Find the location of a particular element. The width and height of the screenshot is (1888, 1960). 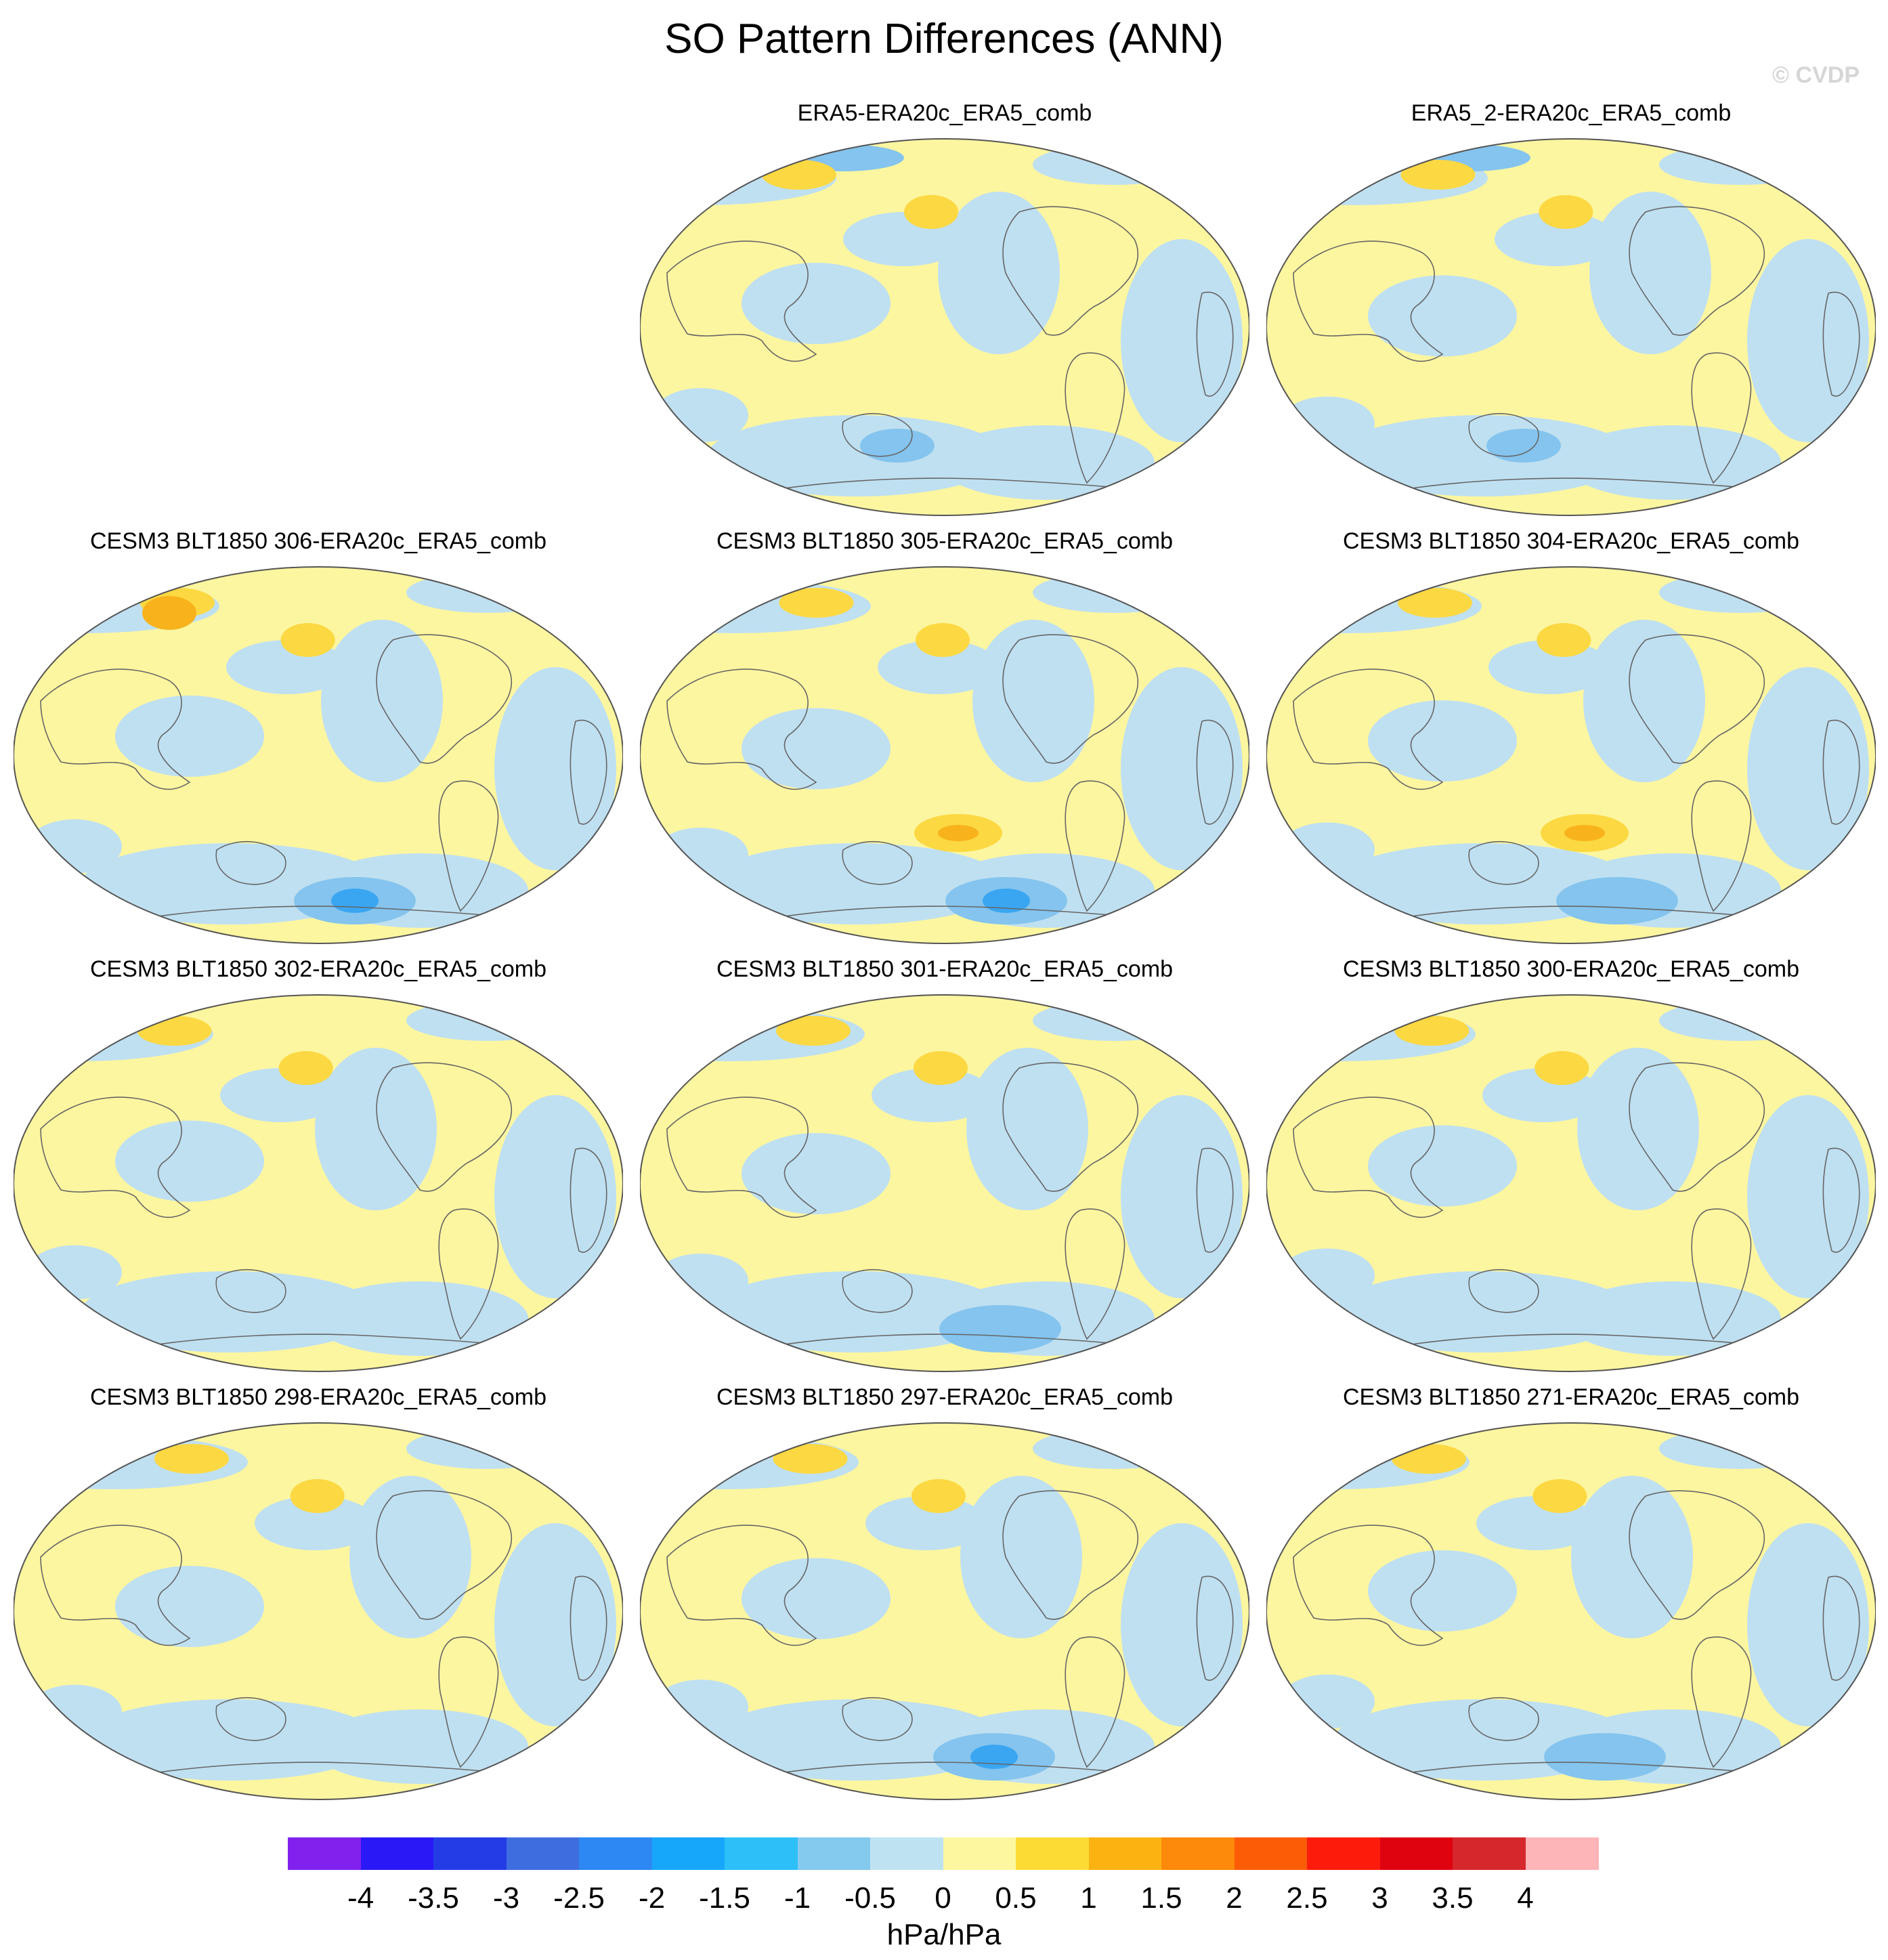

map-panel: CESM3 BLT1850 301-ERA20c_ERA5_comb is located at coordinates (944, 1169).